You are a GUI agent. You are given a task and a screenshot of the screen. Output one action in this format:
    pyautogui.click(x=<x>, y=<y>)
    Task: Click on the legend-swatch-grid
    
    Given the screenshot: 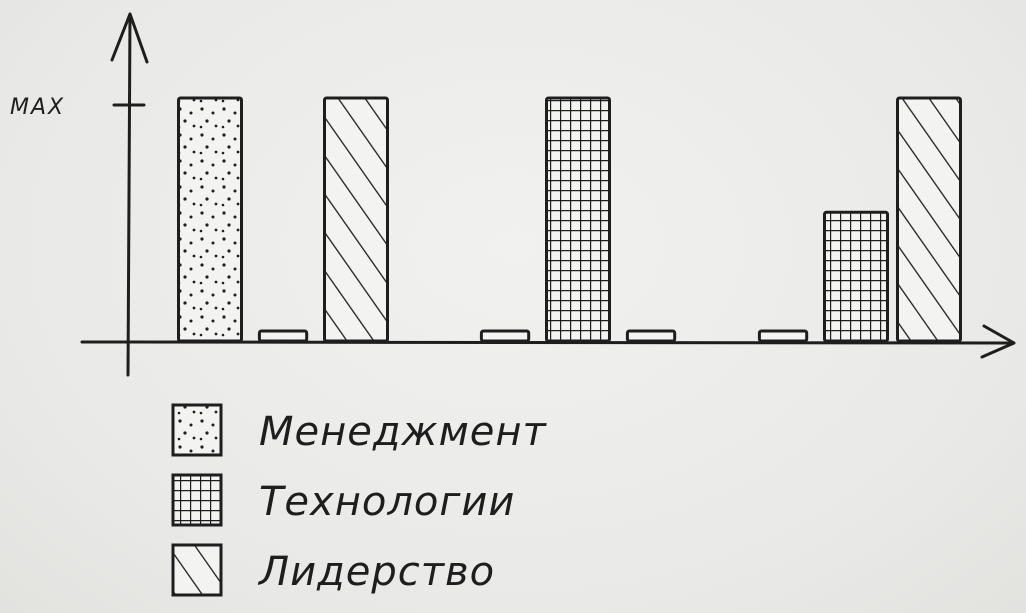 What is the action you would take?
    pyautogui.click(x=197, y=500)
    